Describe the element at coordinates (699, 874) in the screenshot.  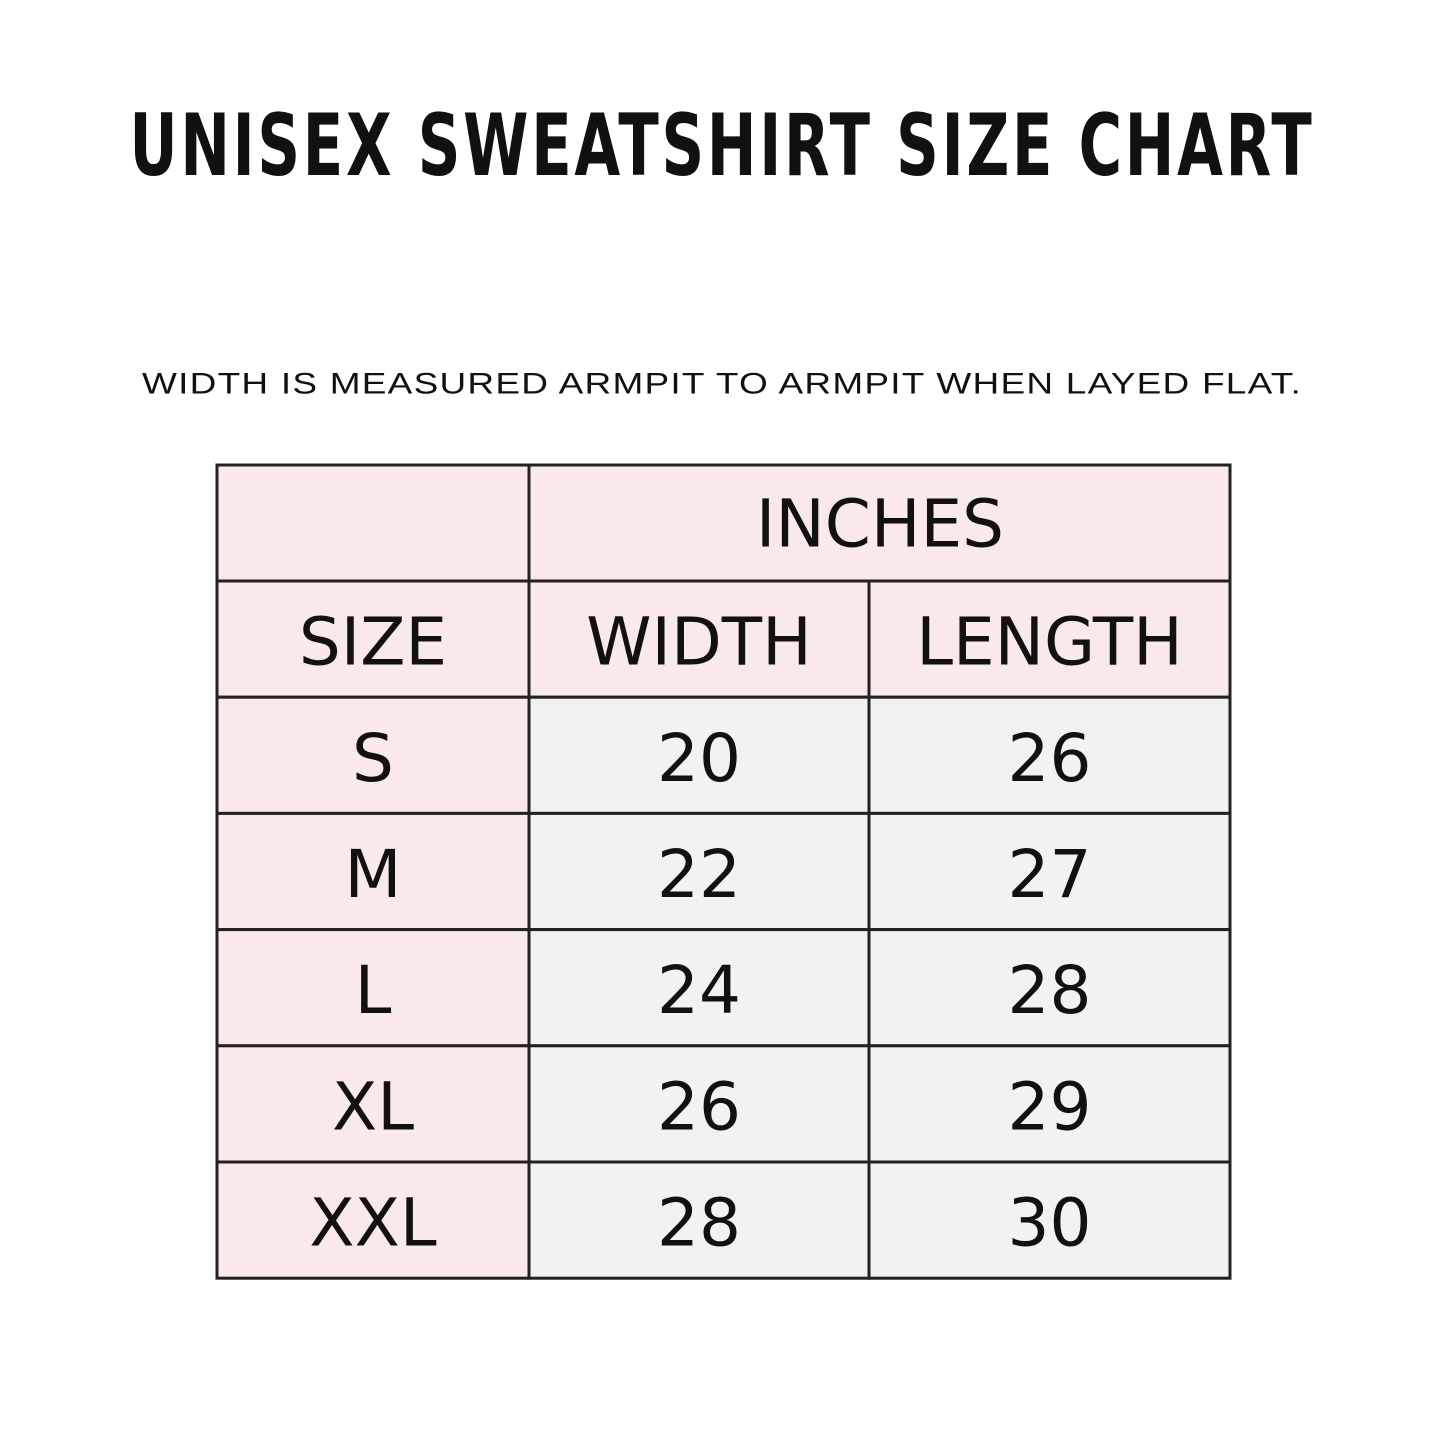
I see `measurement: 22` at that location.